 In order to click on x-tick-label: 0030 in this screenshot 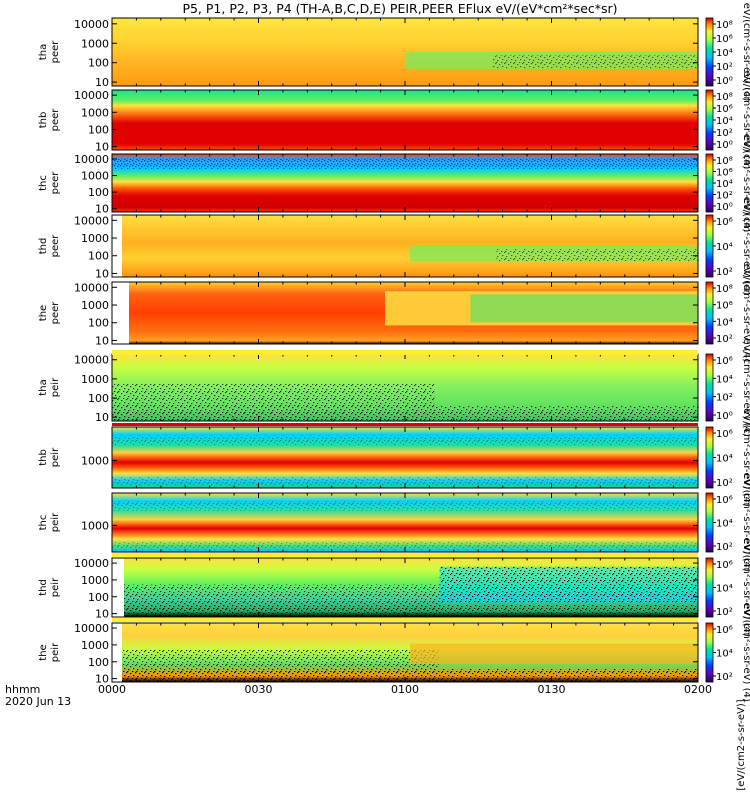, I will do `click(259, 689)`.